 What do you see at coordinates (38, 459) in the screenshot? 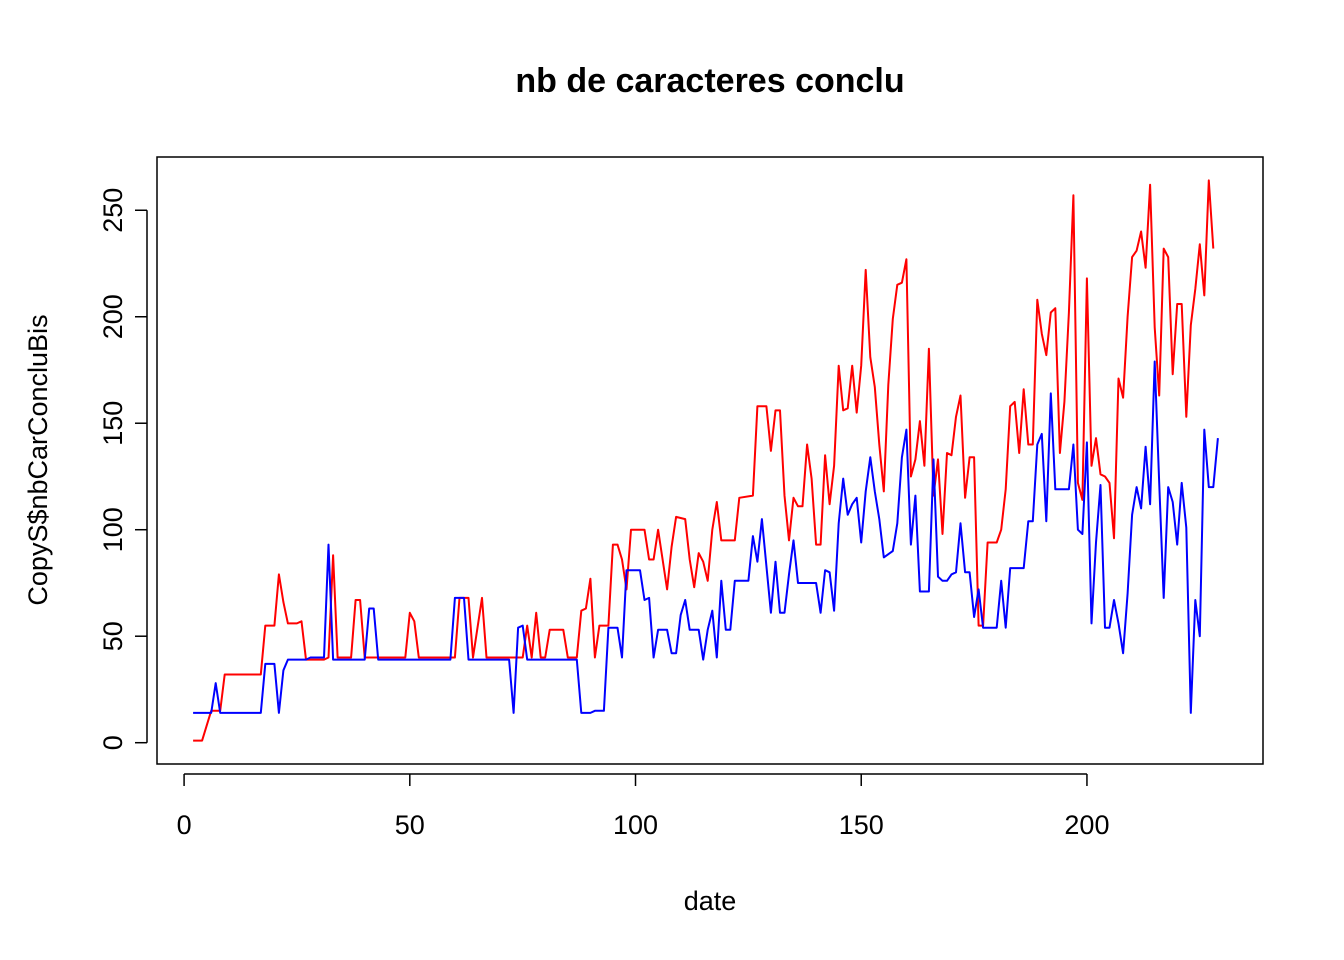
I see `y-axis-label: CopyS$nbCarConcluBis` at bounding box center [38, 459].